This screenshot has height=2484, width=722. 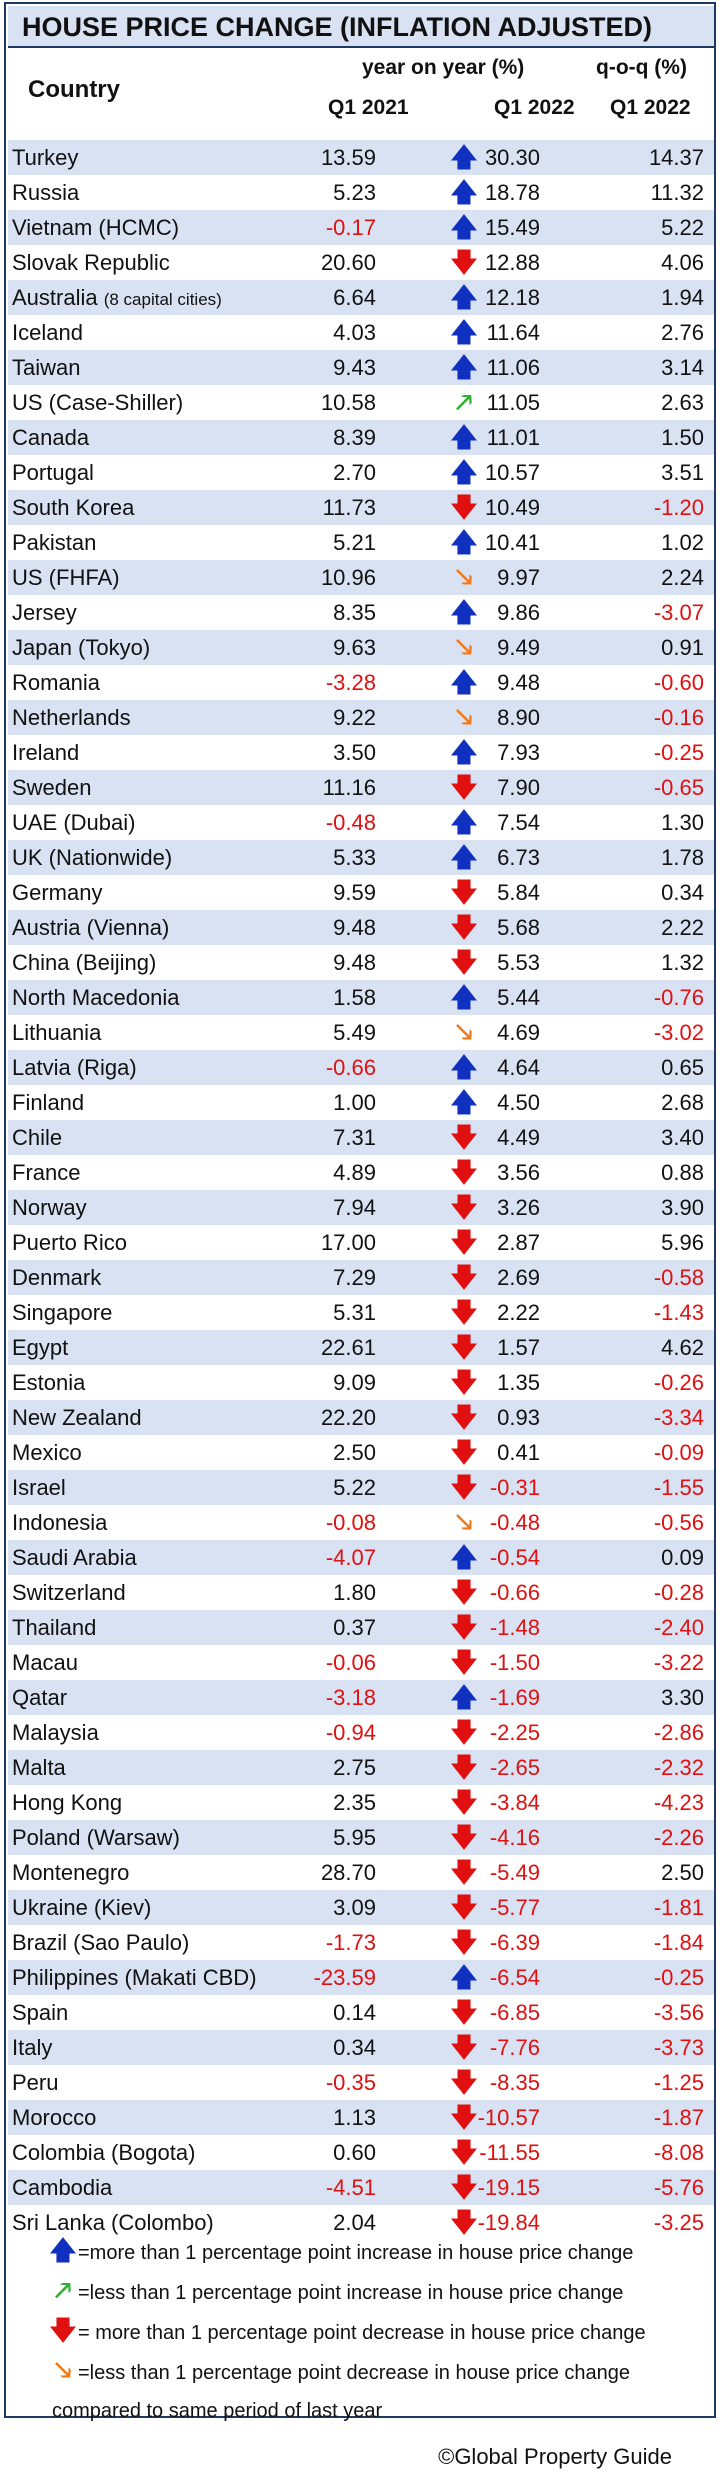 I want to click on country-cell: South Korea, so click(x=73, y=507).